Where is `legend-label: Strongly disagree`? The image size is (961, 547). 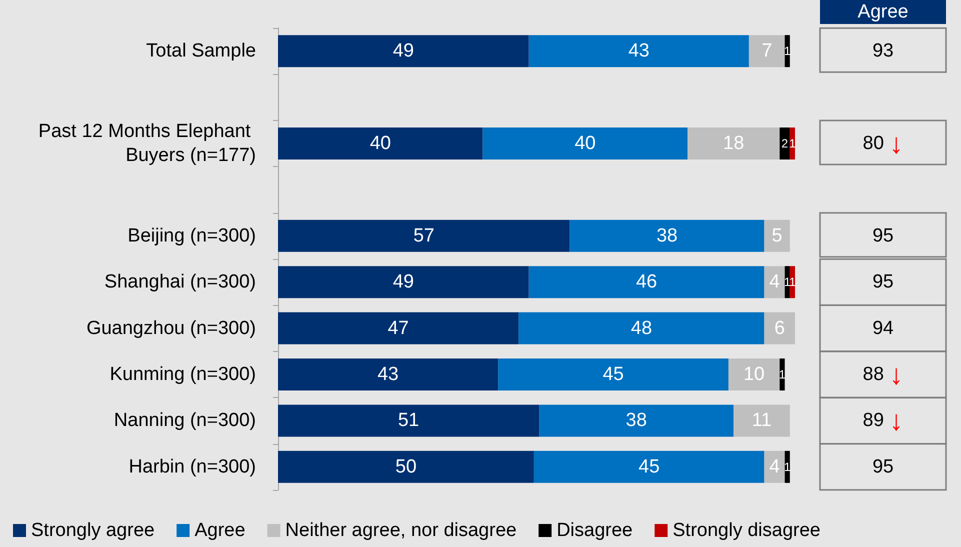
legend-label: Strongly disagree is located at coordinates (746, 530).